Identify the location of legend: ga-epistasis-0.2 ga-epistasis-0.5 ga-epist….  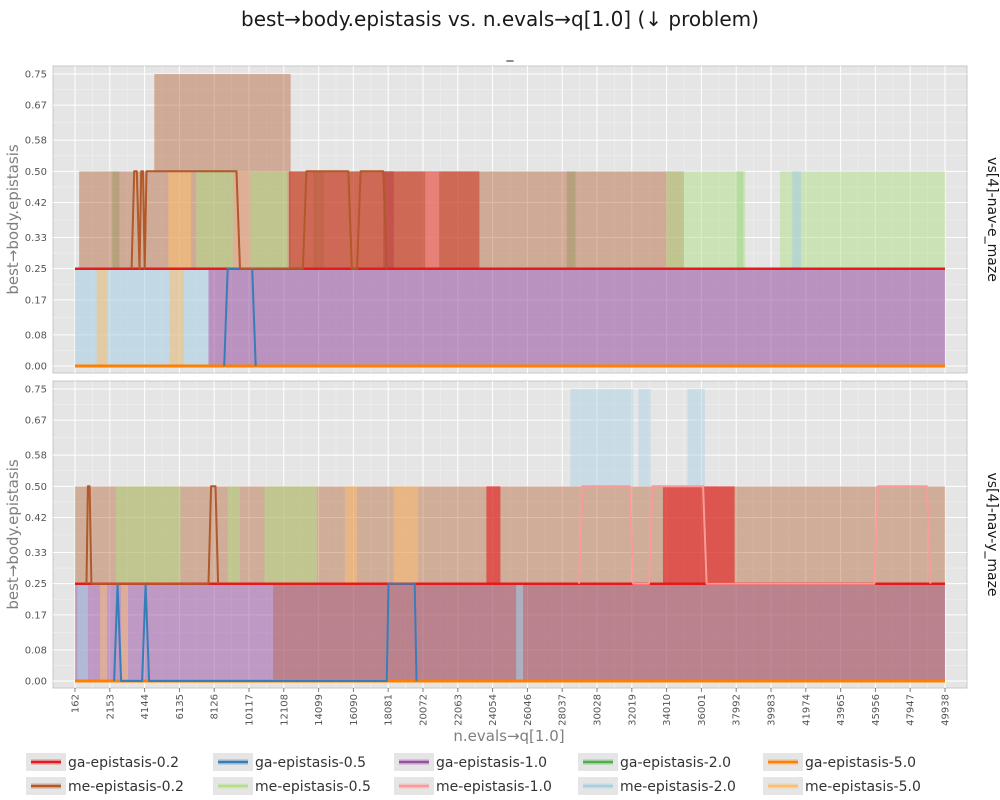
(473, 774).